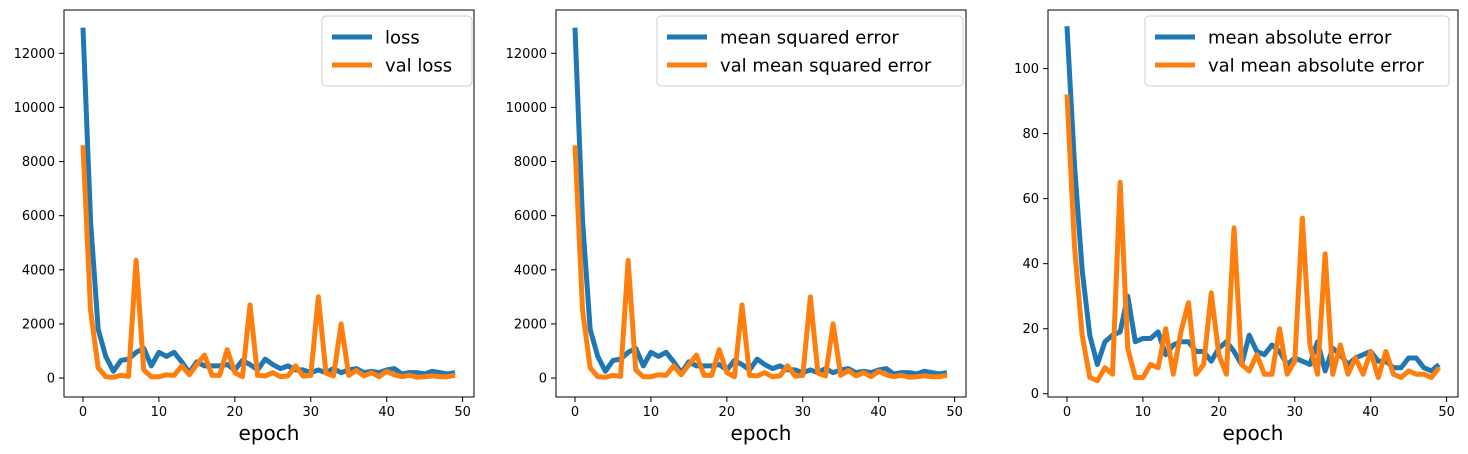  Describe the element at coordinates (402, 38) in the screenshot. I see `legend-label: loss` at that location.